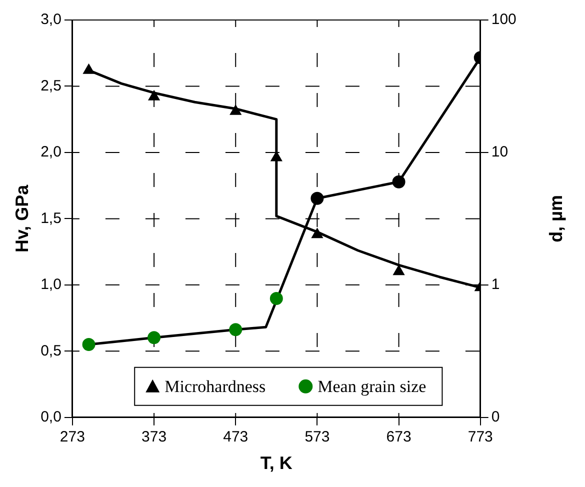 Image resolution: width=585 pixels, height=487 pixels. Describe the element at coordinates (51, 351) in the screenshot. I see `y-tick-label: 0,5` at that location.